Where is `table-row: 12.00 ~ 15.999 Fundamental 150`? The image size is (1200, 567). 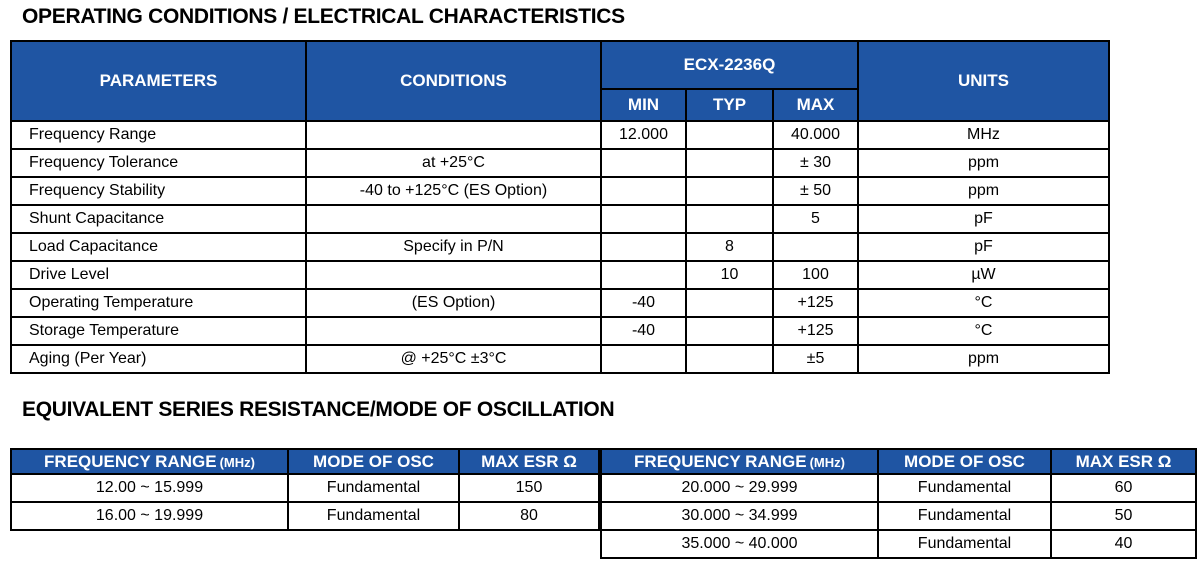 table-row: 12.00 ~ 15.999 Fundamental 150 is located at coordinates (305, 488).